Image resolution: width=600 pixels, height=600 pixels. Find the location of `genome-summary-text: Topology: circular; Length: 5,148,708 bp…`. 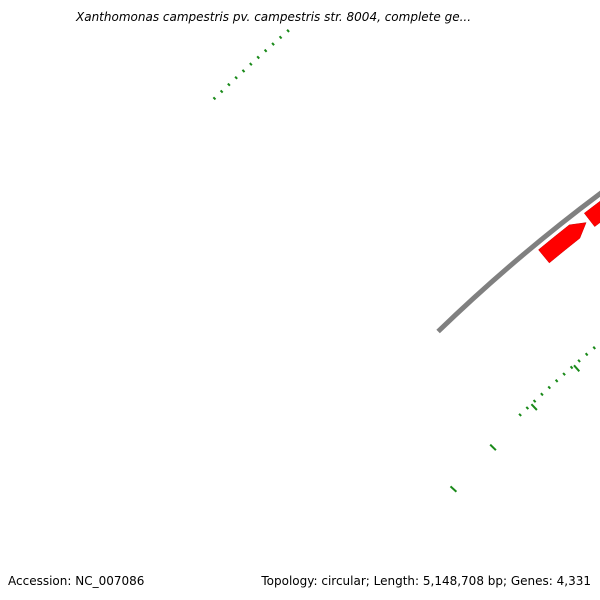

genome-summary-text: Topology: circular; Length: 5,148,708 bp… is located at coordinates (425, 581).